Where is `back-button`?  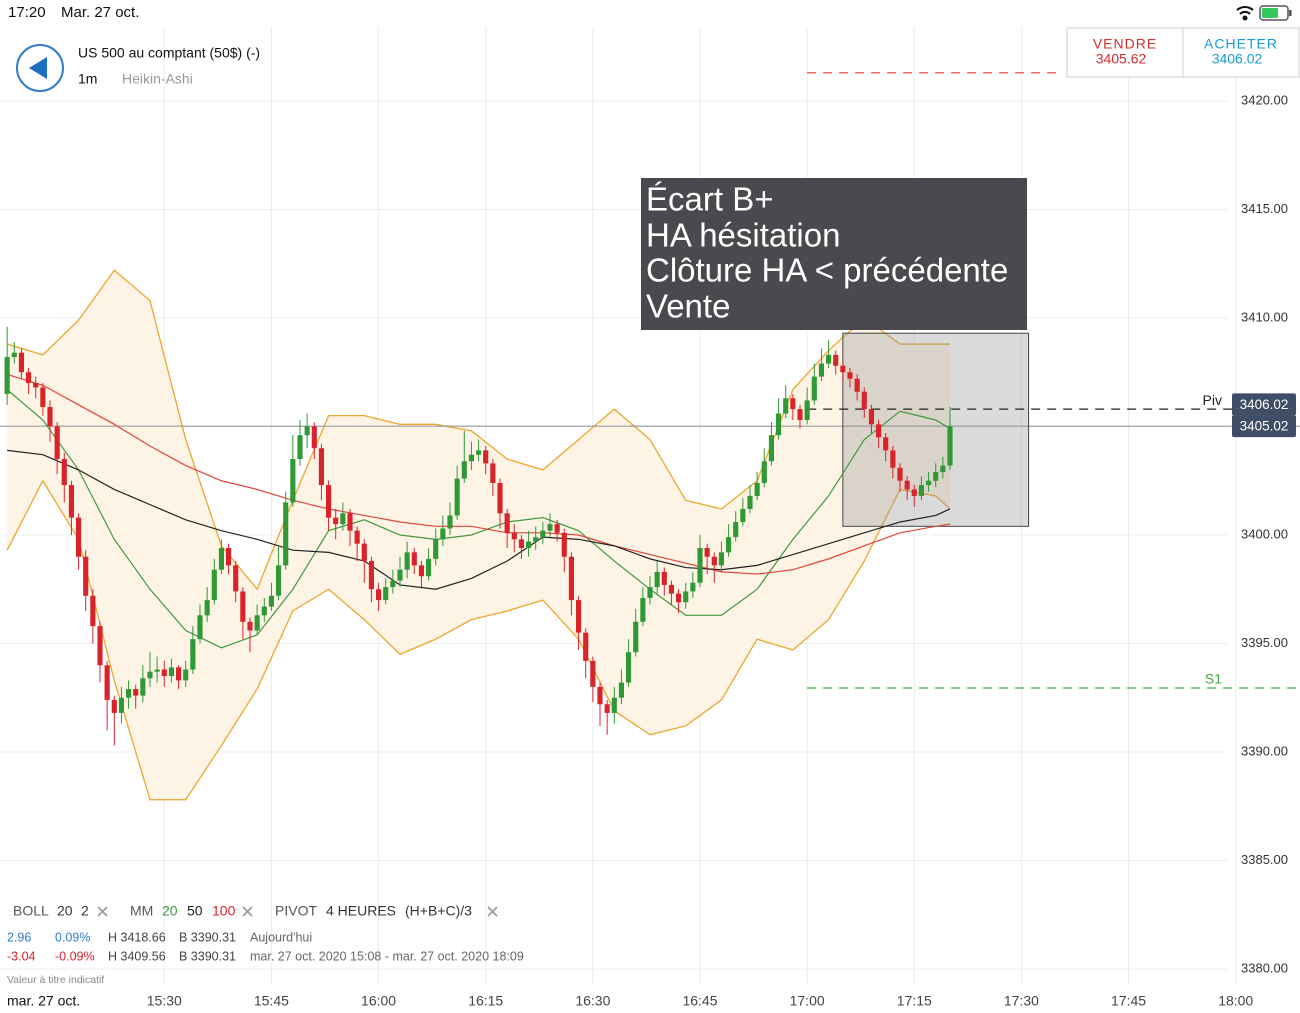 back-button is located at coordinates (40, 68).